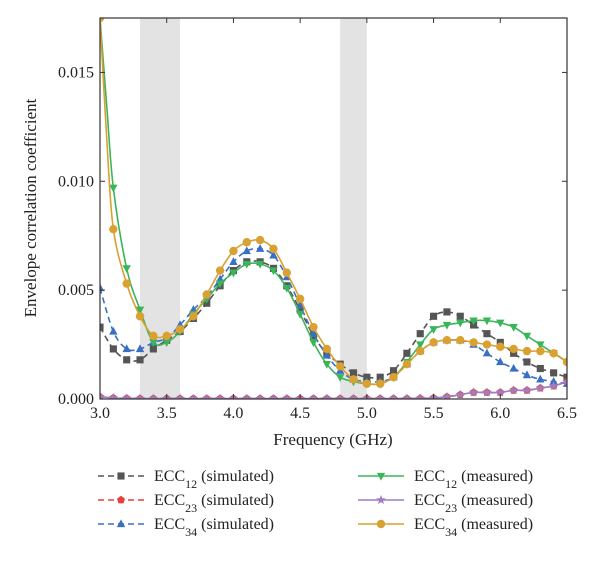 The height and width of the screenshot is (563, 600). Describe the element at coordinates (214, 527) in the screenshot. I see `legend-label: ECC34 (simulated)` at that location.